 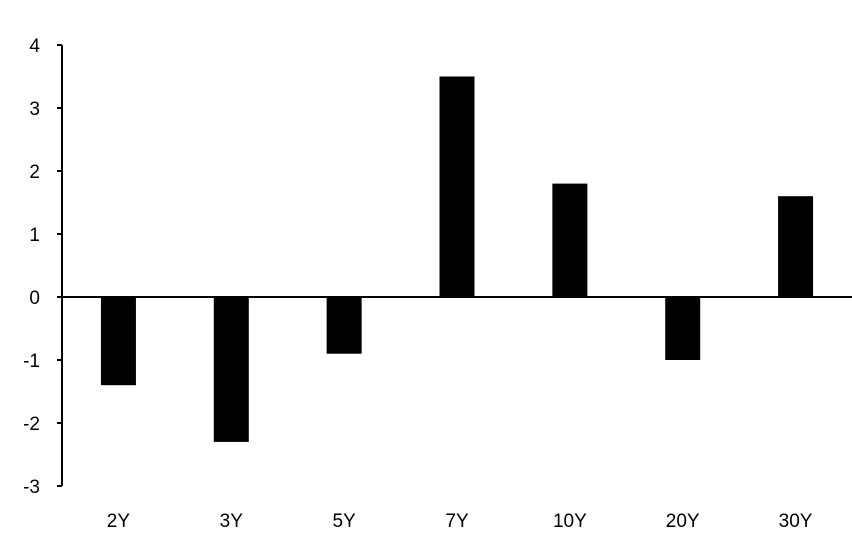 What do you see at coordinates (457, 521) in the screenshot?
I see `x-tick-label: 7Y` at bounding box center [457, 521].